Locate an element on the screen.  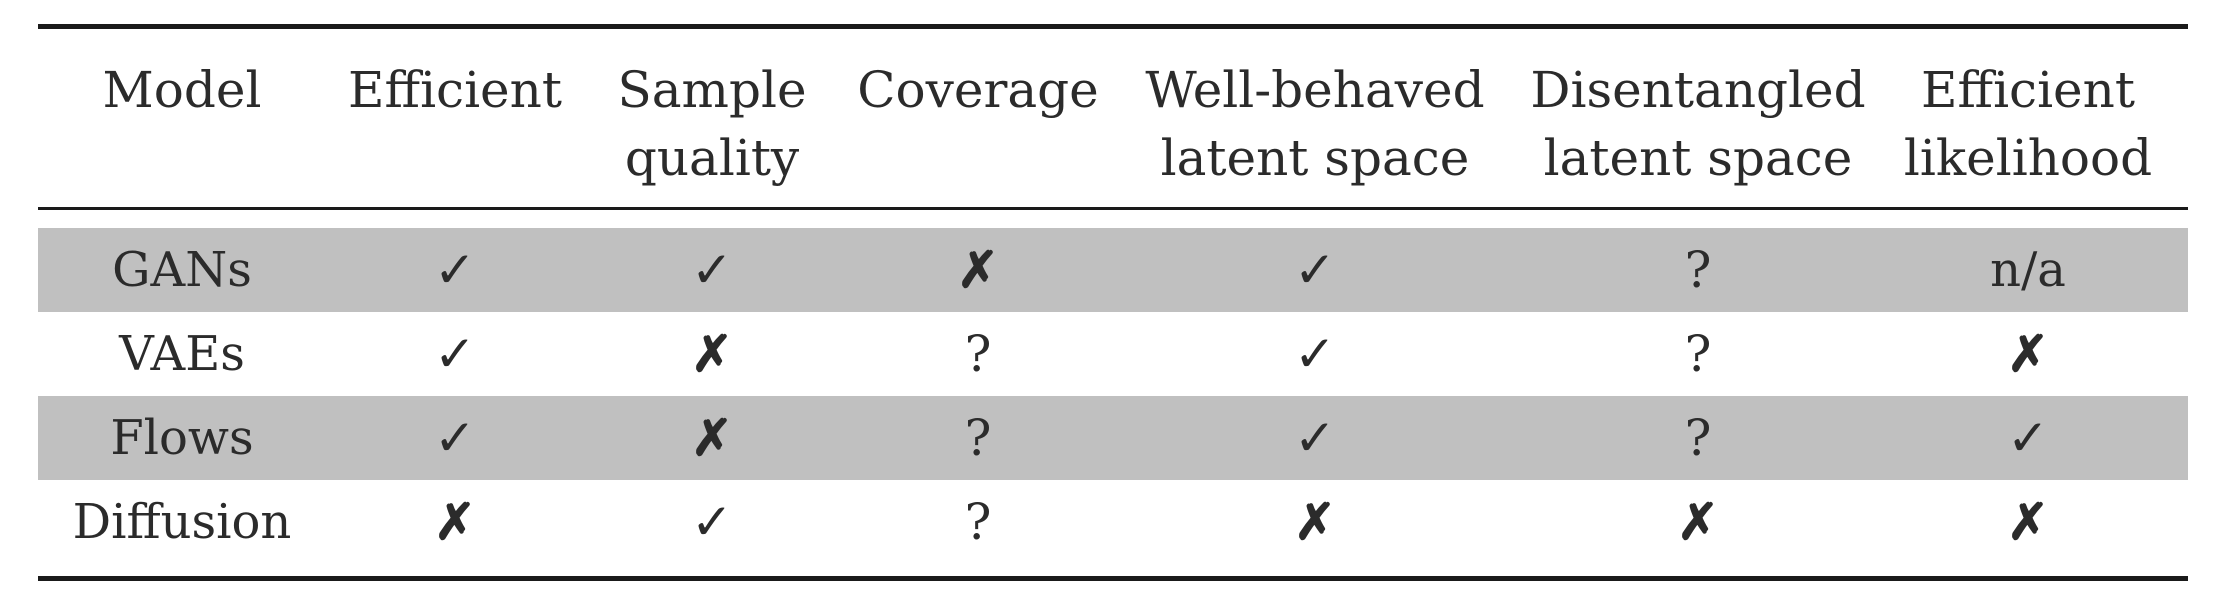
cell-flows-sample-quality: ✗ is located at coordinates (712, 437).